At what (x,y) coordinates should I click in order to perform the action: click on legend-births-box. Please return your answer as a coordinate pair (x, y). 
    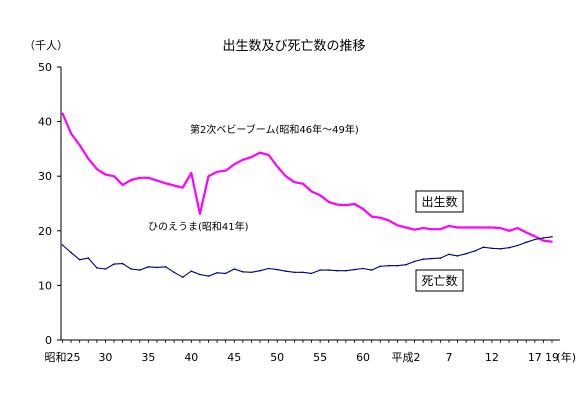
    Looking at the image, I should click on (439, 201).